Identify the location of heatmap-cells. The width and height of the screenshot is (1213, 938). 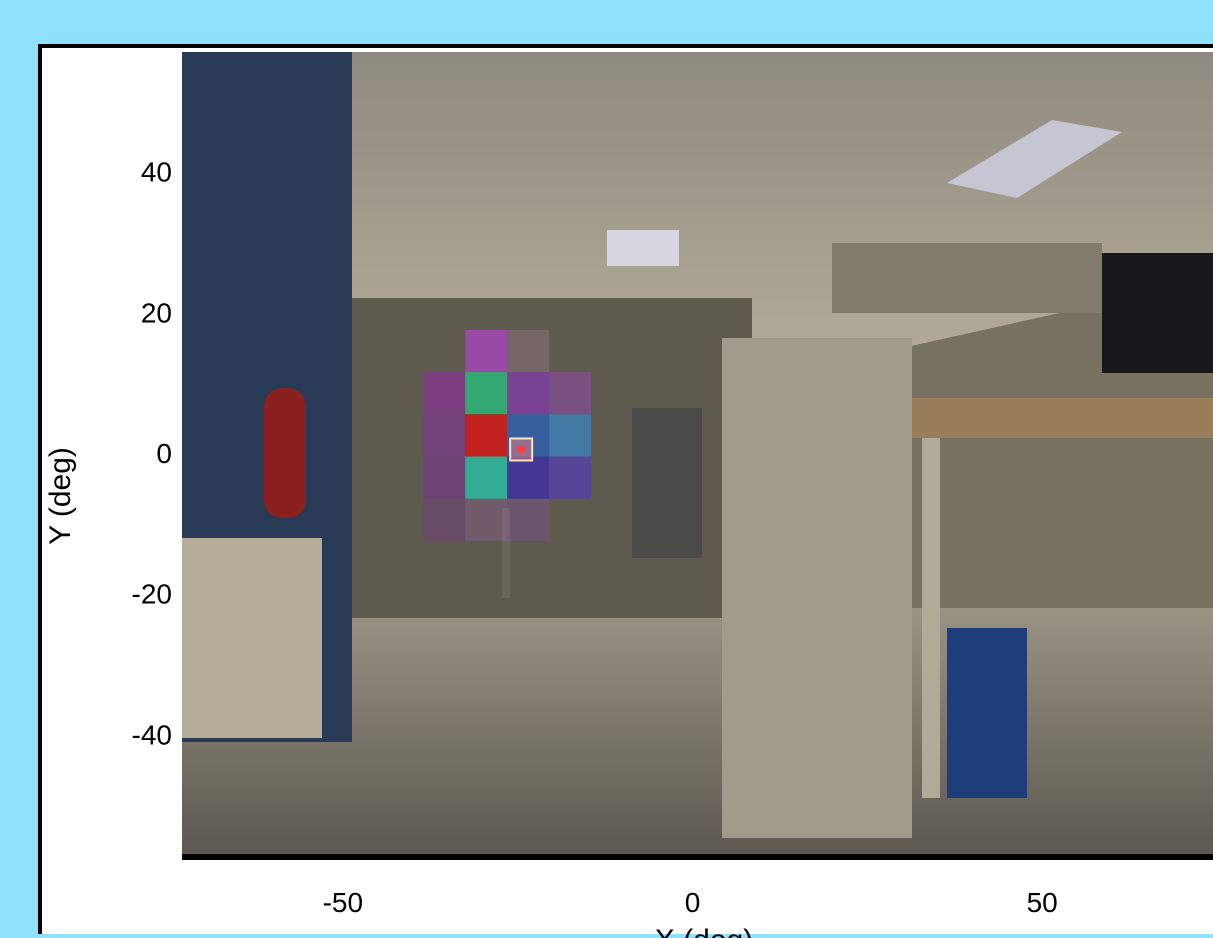
(507, 435).